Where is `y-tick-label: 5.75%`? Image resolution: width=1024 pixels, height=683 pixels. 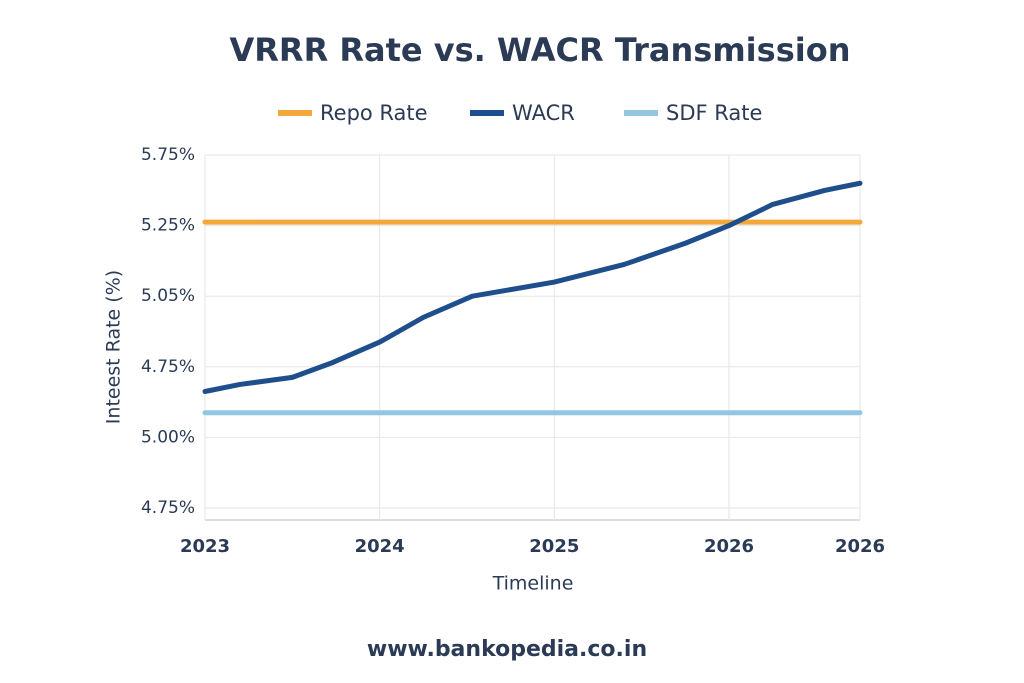 y-tick-label: 5.75% is located at coordinates (168, 155).